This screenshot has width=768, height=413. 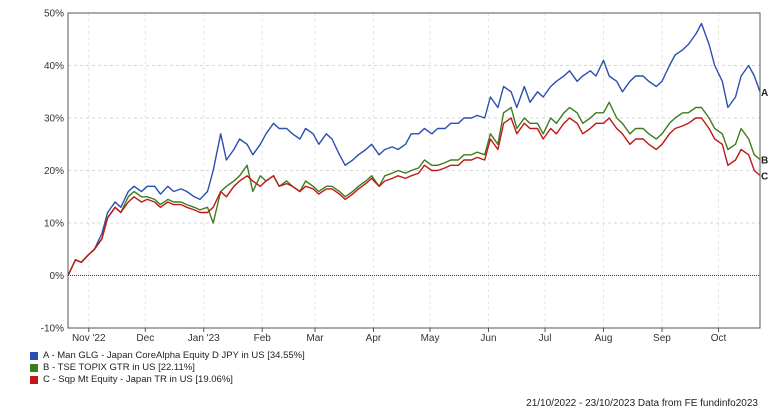 What do you see at coordinates (488, 338) in the screenshot?
I see `x-tick-label: Jun` at bounding box center [488, 338].